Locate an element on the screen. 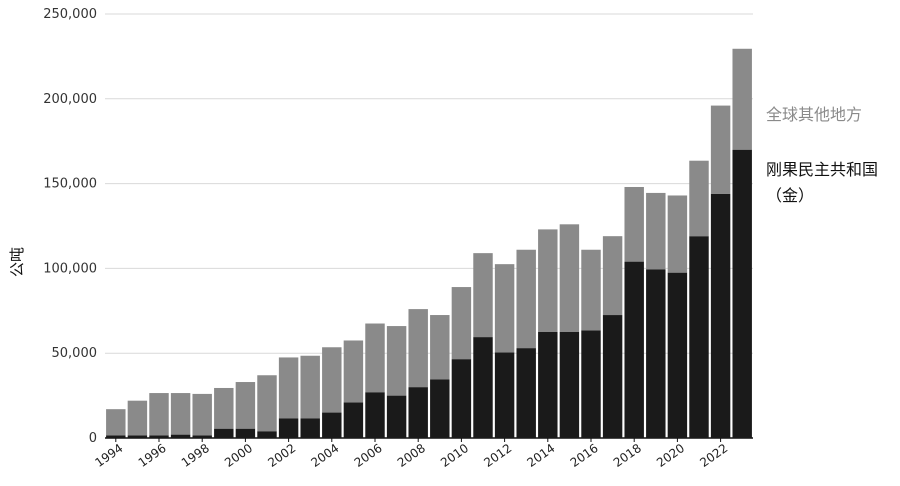 The image size is (900, 486). bar-drc-2011 is located at coordinates (483, 387).